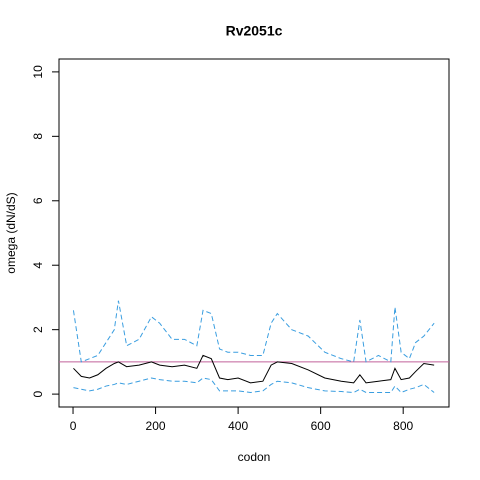 This screenshot has width=480, height=480. What do you see at coordinates (38, 265) in the screenshot?
I see `y-tick-label: 4` at bounding box center [38, 265].